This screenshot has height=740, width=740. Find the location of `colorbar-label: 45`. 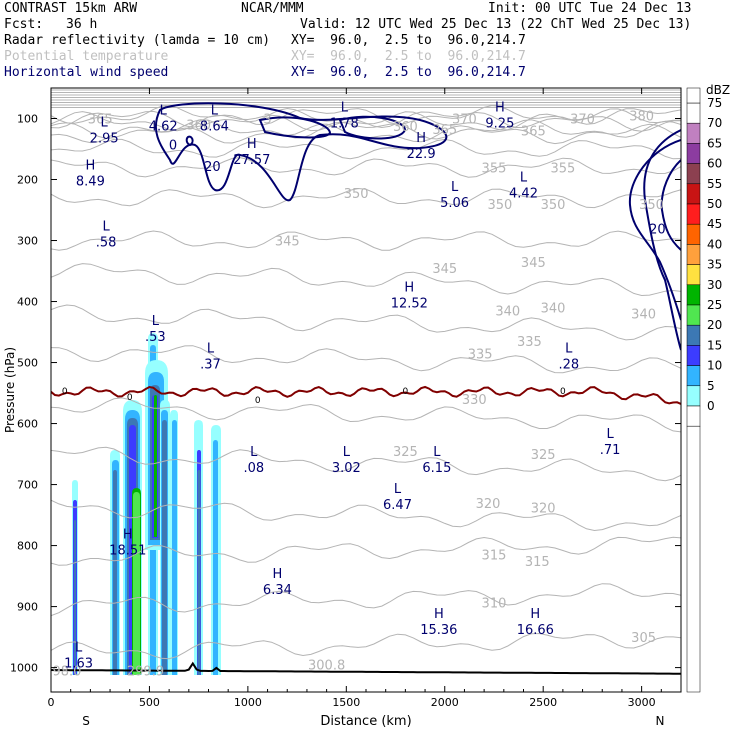

colorbar-label: 45 is located at coordinates (714, 224).